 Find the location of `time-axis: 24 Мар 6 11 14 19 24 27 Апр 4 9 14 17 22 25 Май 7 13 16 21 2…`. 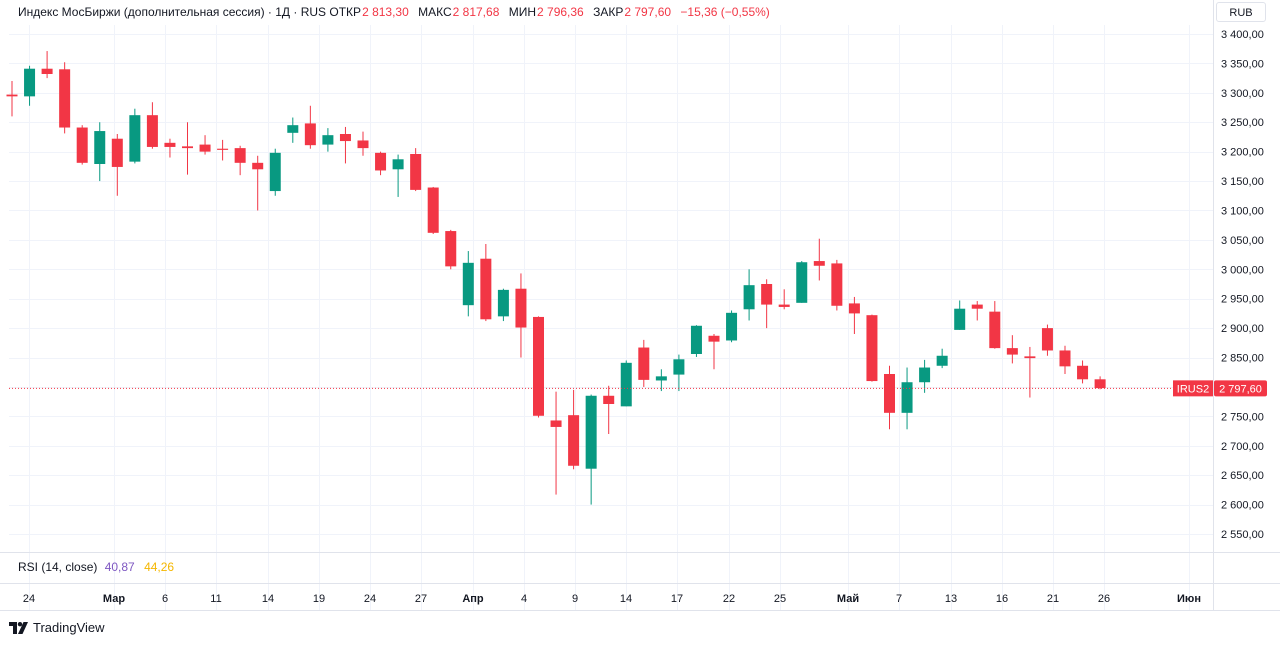

time-axis: 24 Мар 6 11 14 19 24 27 Апр 4 9 14 17 22 25 Май 7 13 16 21 2… is located at coordinates (612, 599).